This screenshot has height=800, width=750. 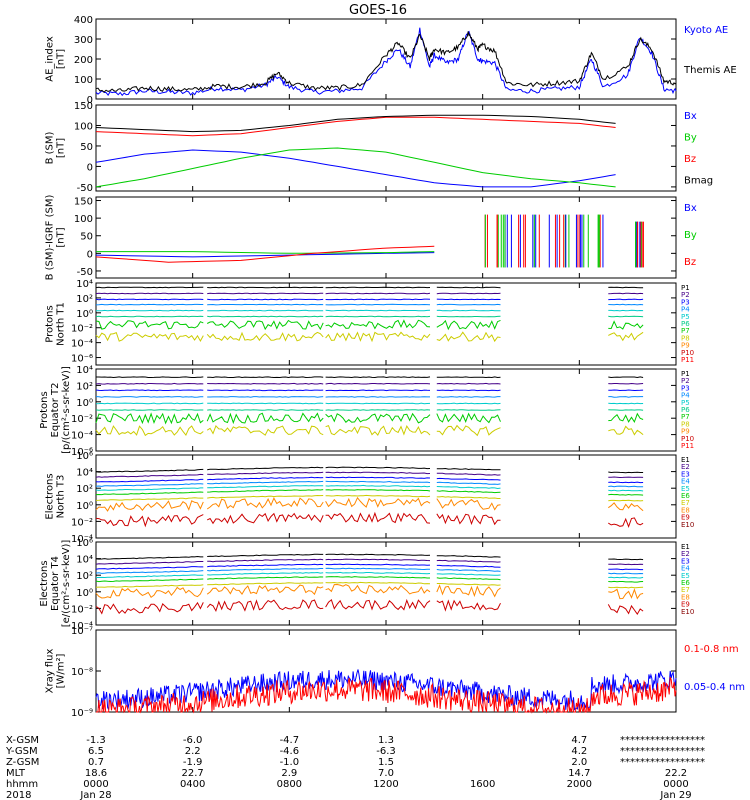 I want to click on series-bx, so click(x=265, y=255).